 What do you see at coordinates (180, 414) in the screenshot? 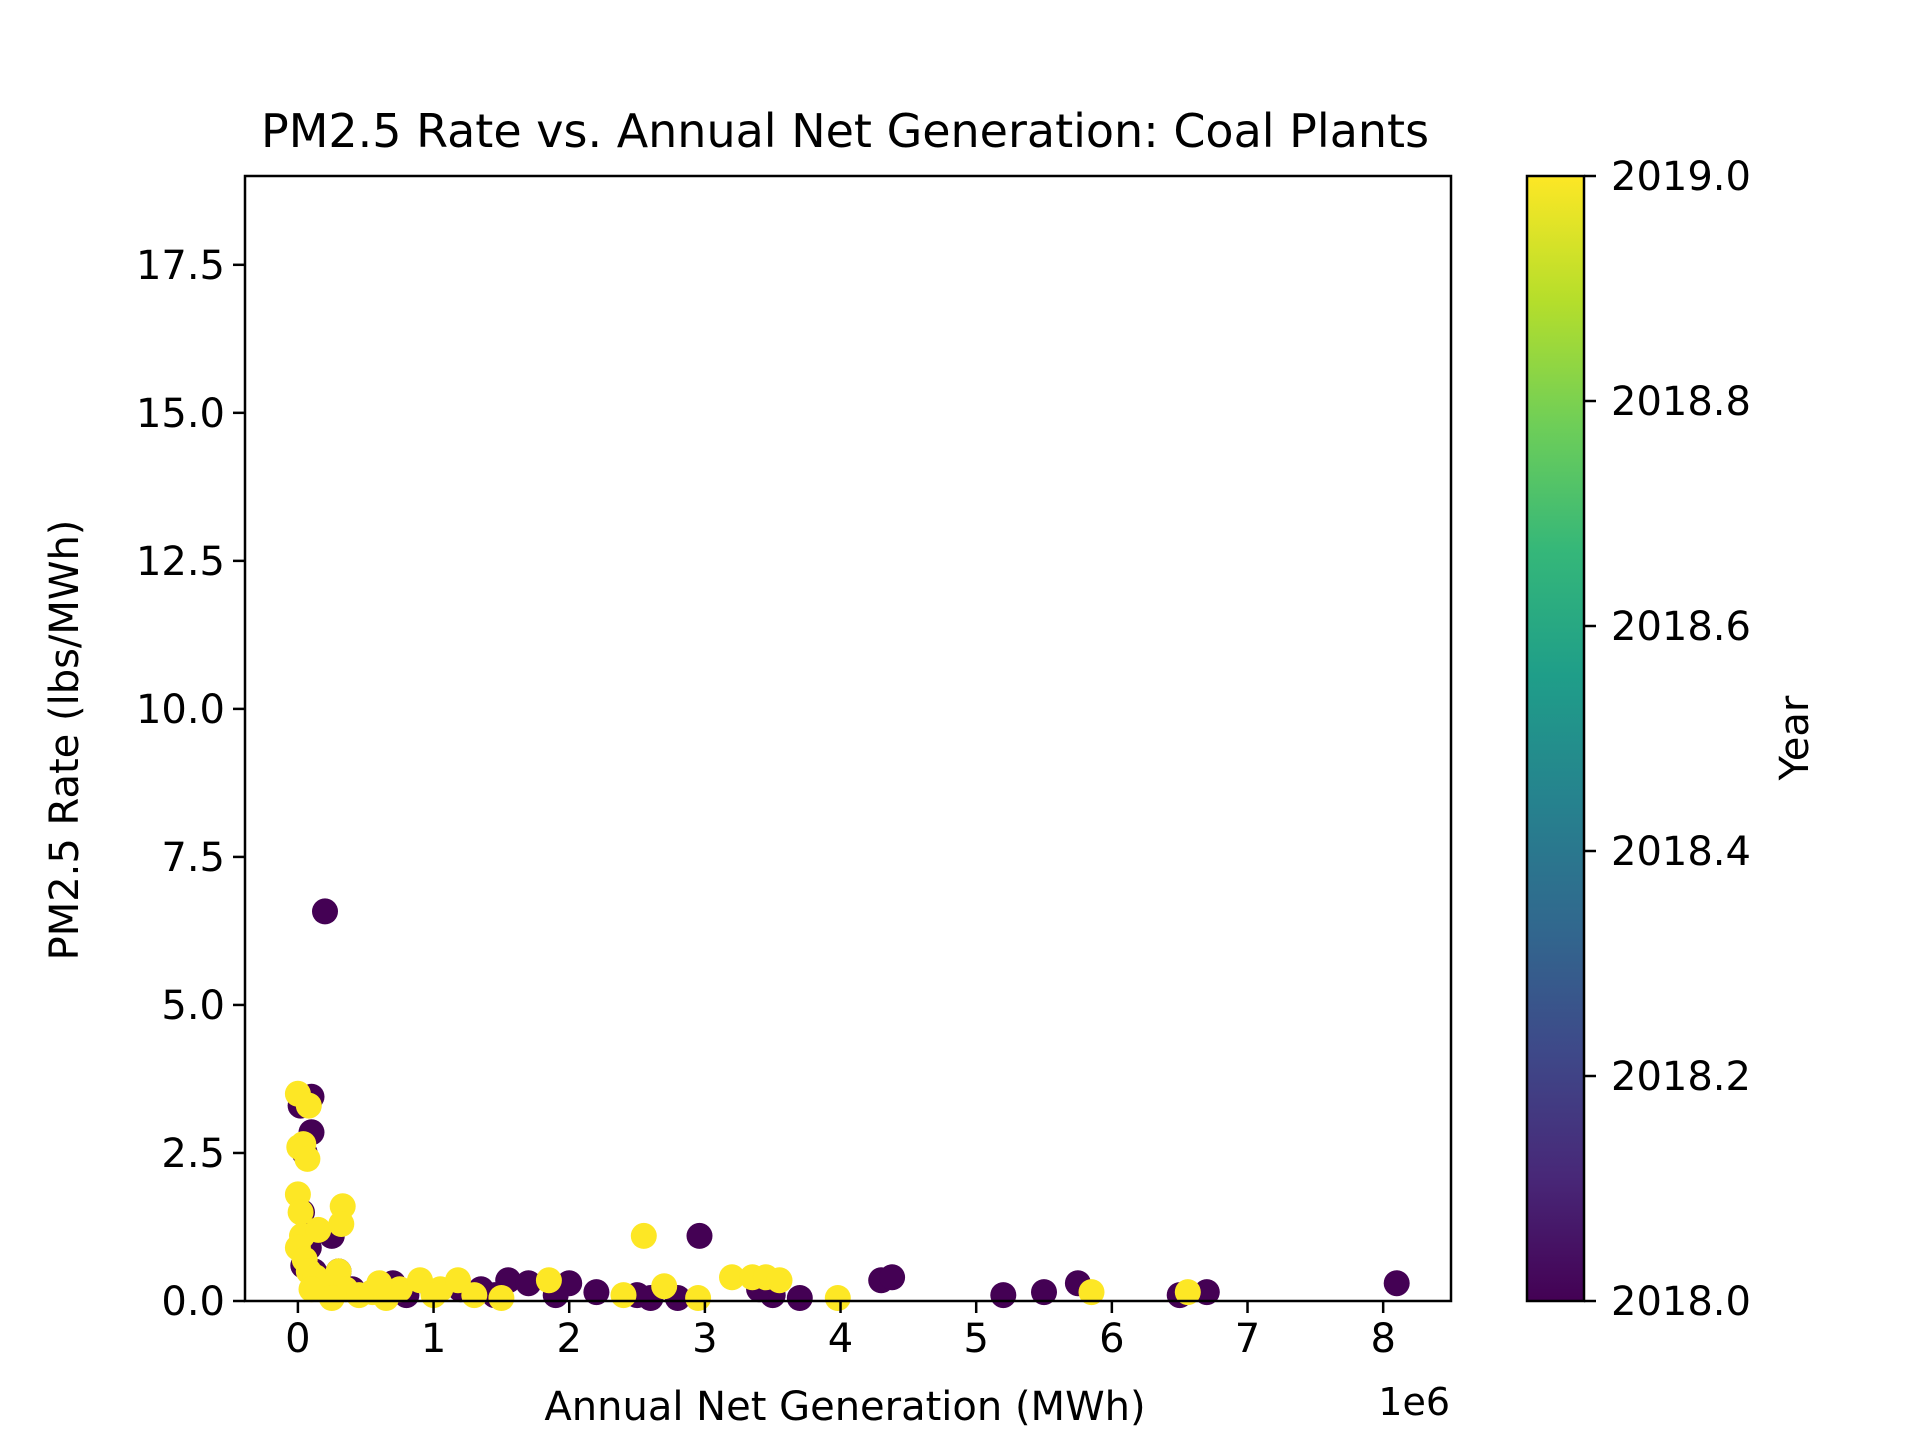
I see `y-tick-label: 15.0` at bounding box center [180, 414].